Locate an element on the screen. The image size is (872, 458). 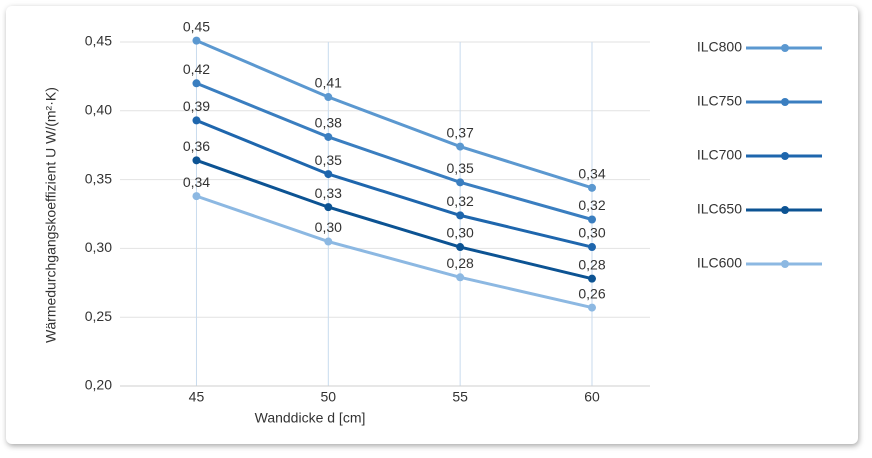
x-tick-label: 50 is located at coordinates (329, 397).